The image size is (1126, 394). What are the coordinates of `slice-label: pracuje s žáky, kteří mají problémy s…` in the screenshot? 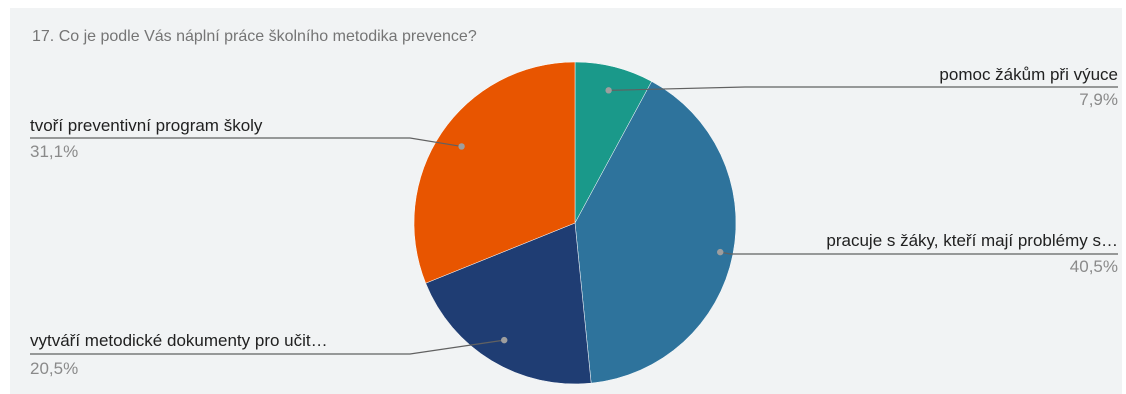 It's located at (972, 240).